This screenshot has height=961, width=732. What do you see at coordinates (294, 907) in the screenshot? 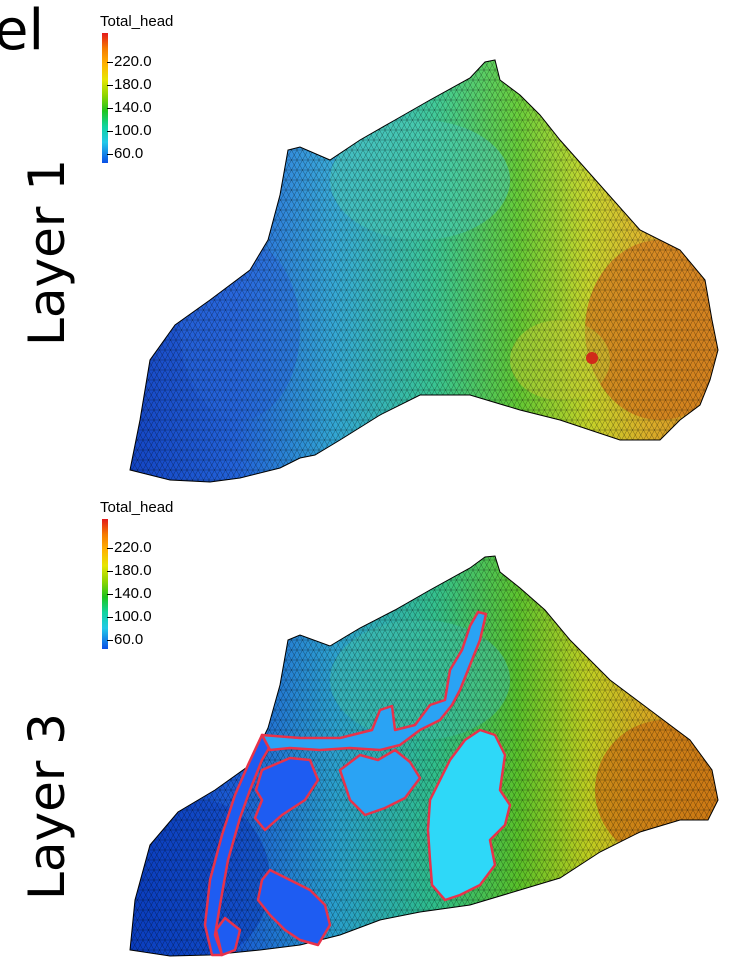
I see `zone-mid-left` at bounding box center [294, 907].